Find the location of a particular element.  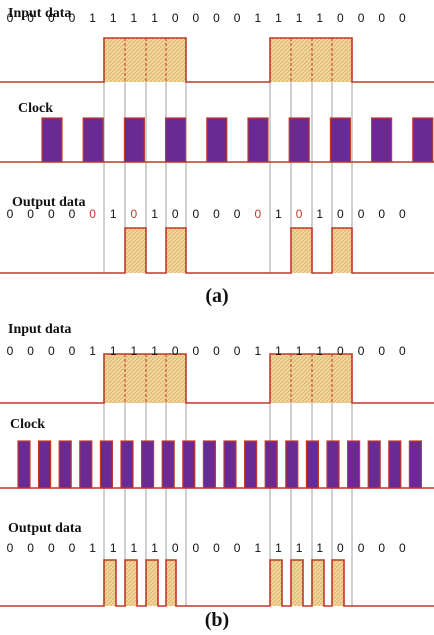

output-data-label-b: Output data is located at coordinates (45, 528).